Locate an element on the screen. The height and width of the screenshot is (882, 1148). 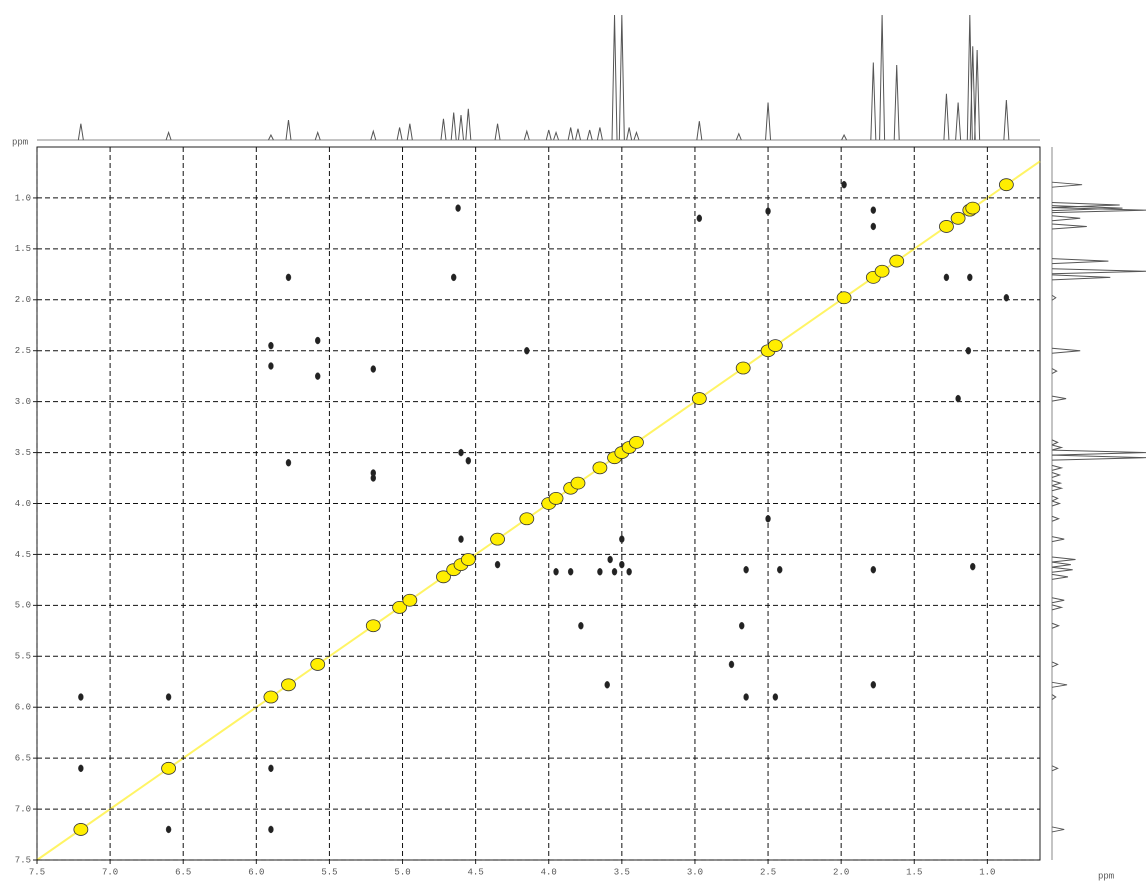
x-tick-label: 1.0 is located at coordinates (987, 872).